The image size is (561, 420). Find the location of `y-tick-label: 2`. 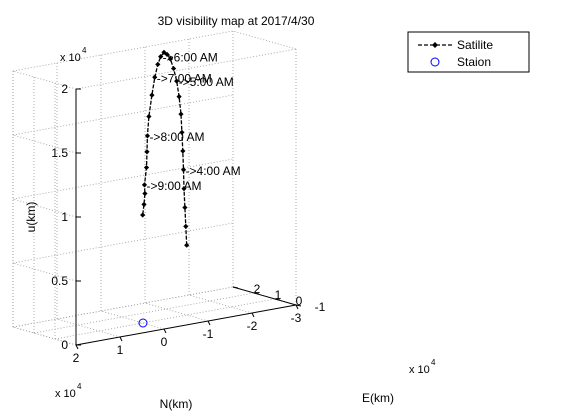

y-tick-label: 2 is located at coordinates (257, 289).